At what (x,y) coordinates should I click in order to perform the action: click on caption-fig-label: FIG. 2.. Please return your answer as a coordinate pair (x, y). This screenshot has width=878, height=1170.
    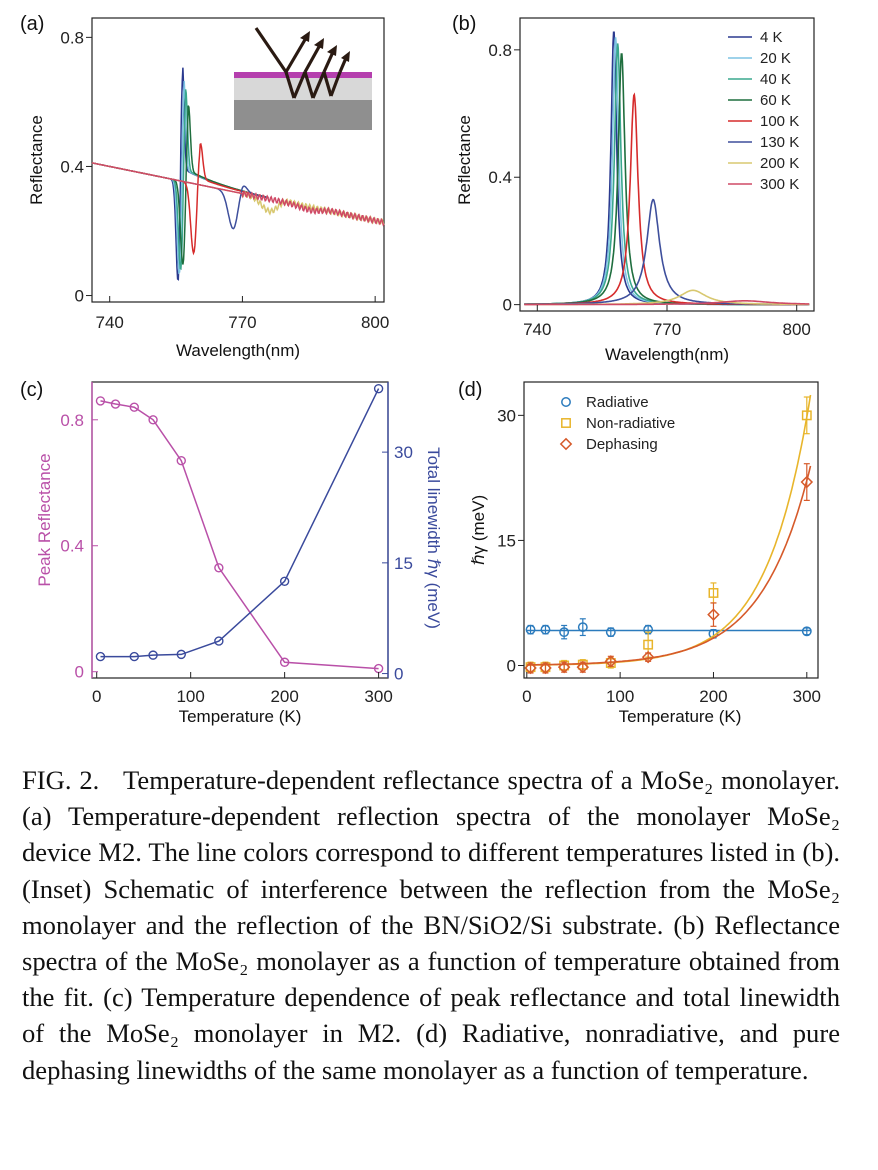
    Looking at the image, I should click on (61, 780).